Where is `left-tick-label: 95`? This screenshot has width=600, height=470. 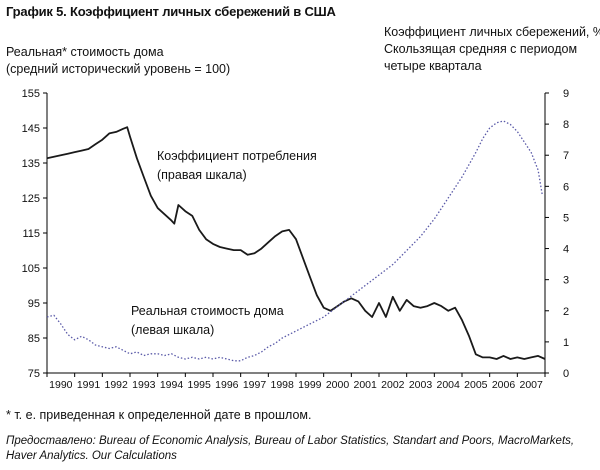
left-tick-label: 95 is located at coordinates (34, 304).